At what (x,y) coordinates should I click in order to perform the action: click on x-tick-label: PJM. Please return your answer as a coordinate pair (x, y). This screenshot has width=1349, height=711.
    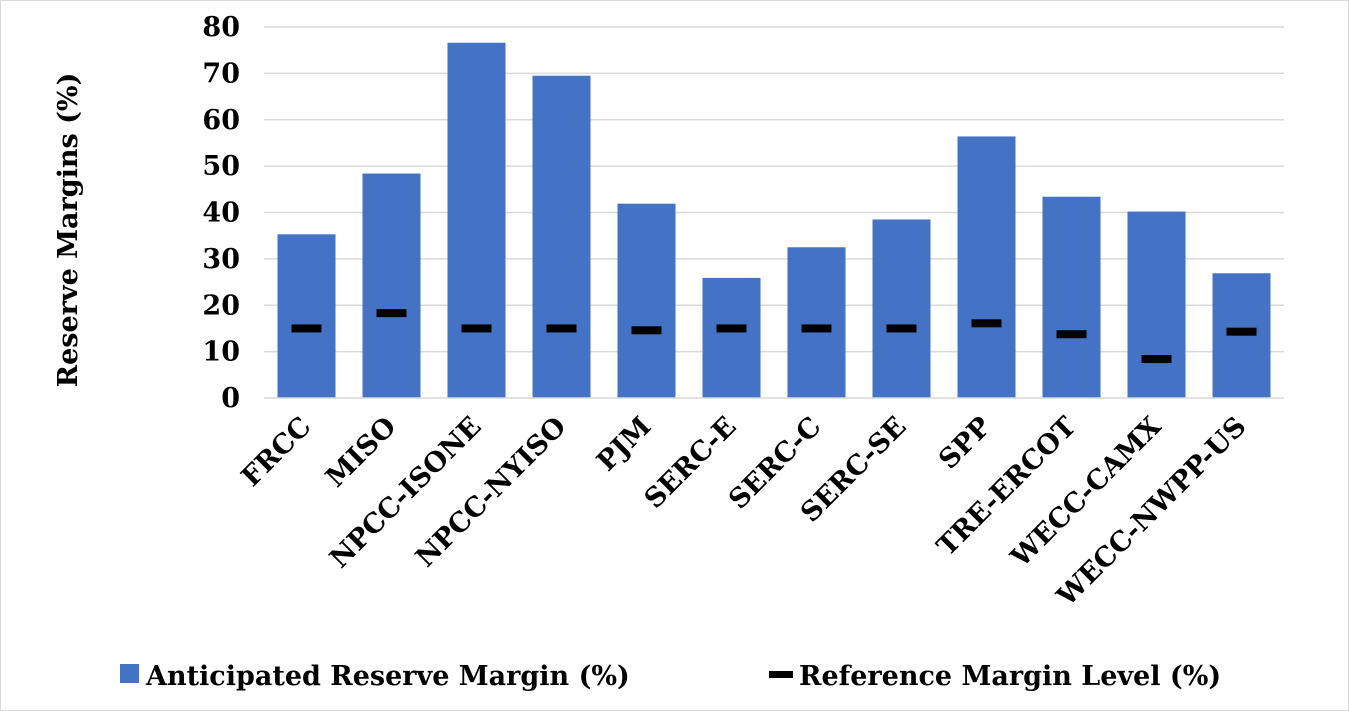
    Looking at the image, I should click on (624, 444).